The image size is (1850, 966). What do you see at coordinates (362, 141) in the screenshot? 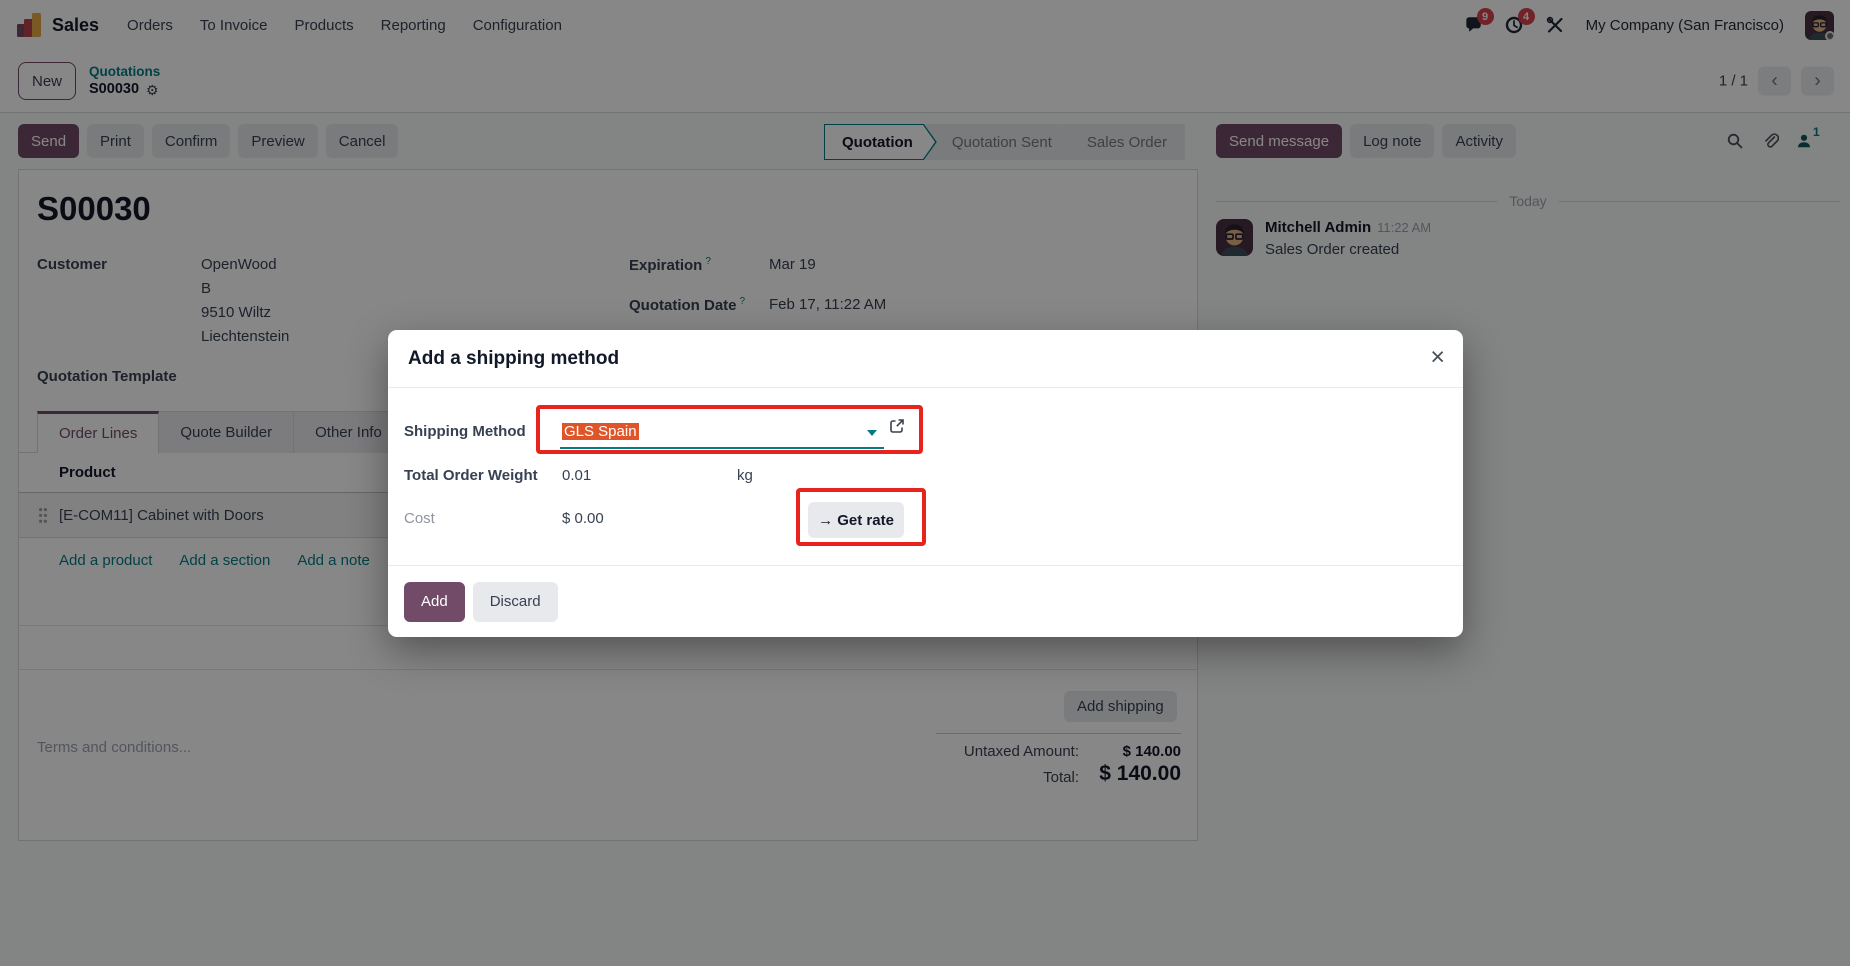
I see `cancel-button: Cancel` at bounding box center [362, 141].